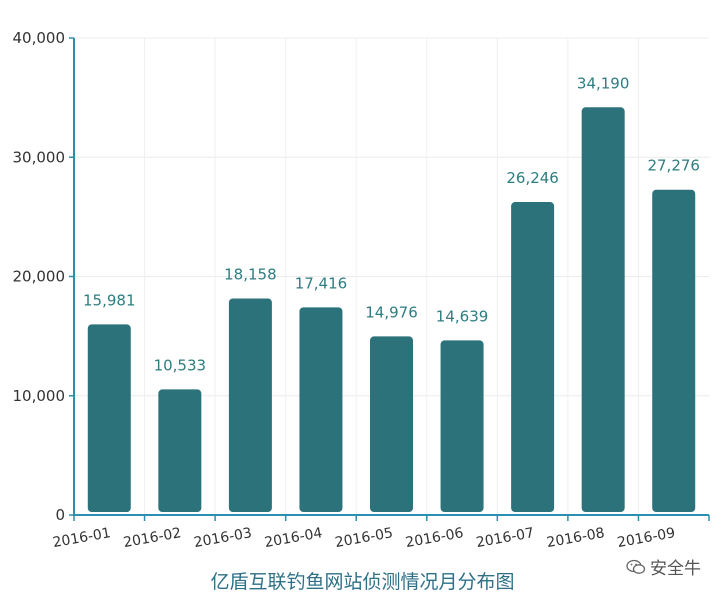 The image size is (725, 599). What do you see at coordinates (250, 274) in the screenshot?
I see `data-label: 18,158` at bounding box center [250, 274].